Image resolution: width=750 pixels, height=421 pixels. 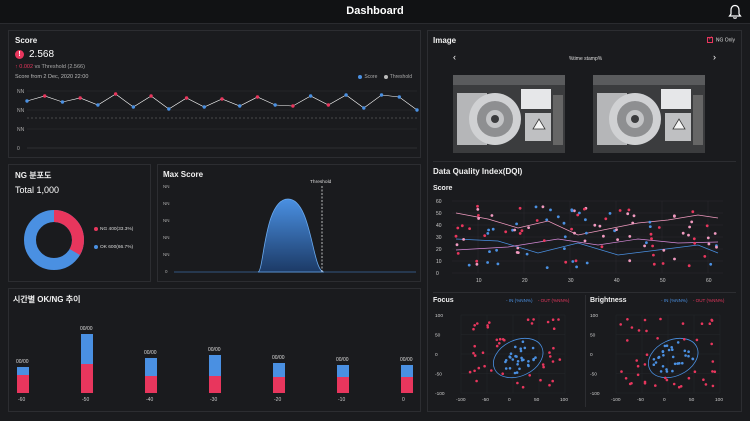 I want to click on legend-ng-dot, so click(x=96, y=228).